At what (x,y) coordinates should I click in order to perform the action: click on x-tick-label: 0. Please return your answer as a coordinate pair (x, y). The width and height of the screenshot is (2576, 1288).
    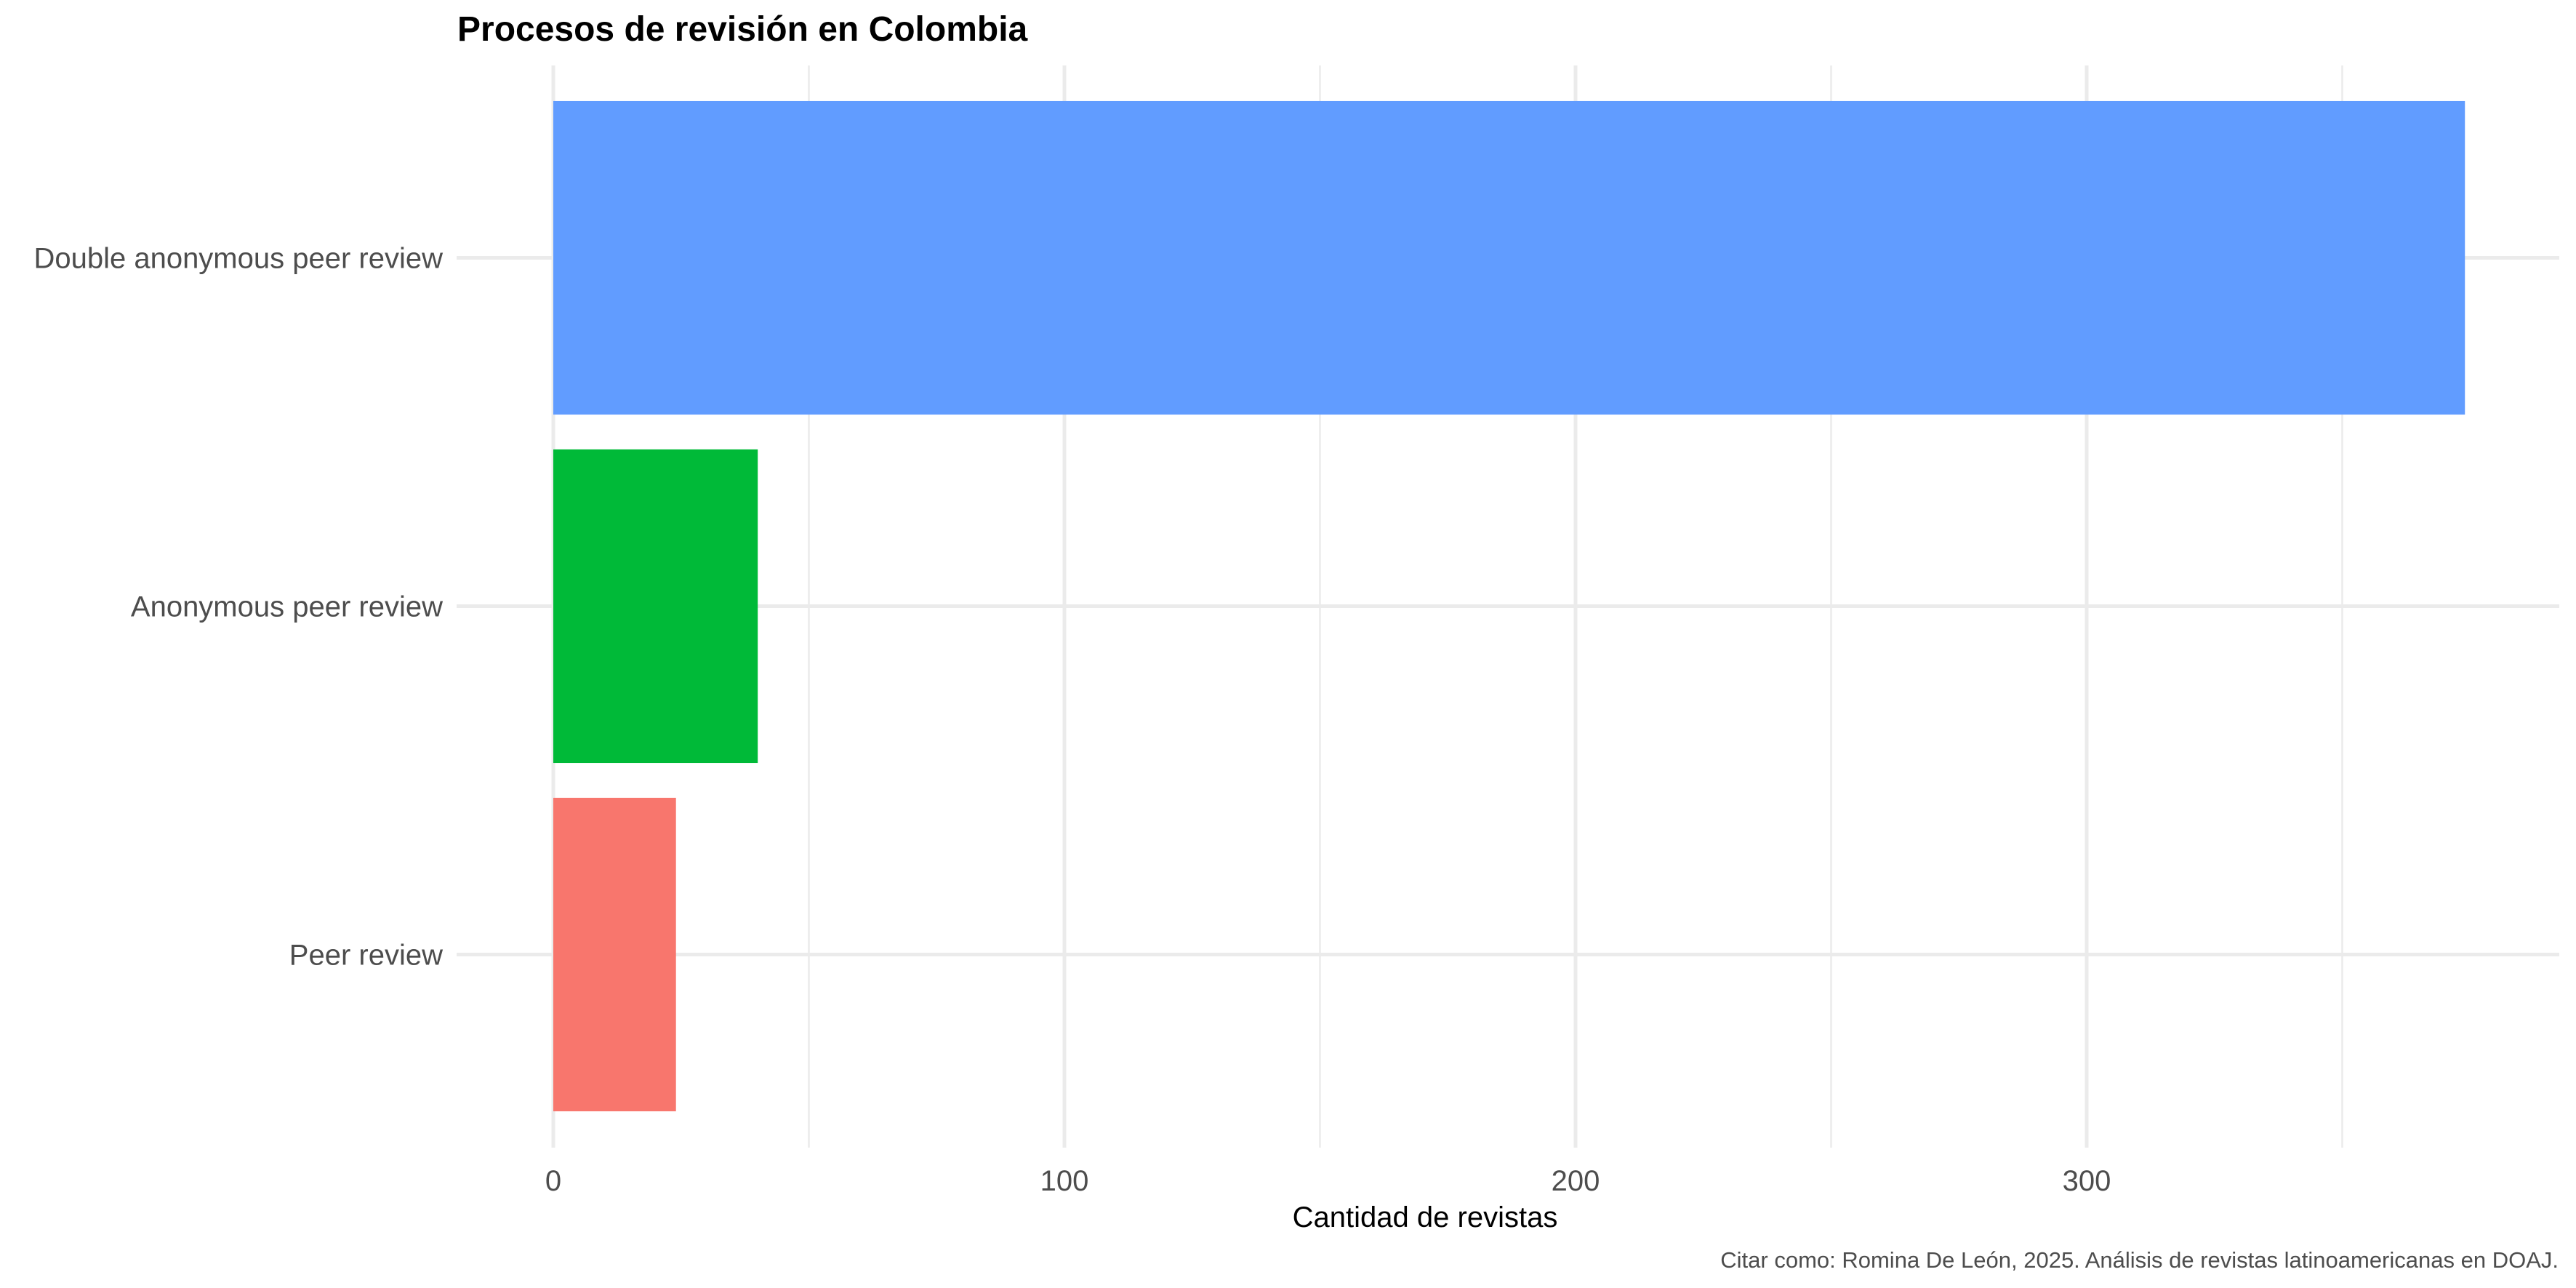
    Looking at the image, I should click on (553, 1181).